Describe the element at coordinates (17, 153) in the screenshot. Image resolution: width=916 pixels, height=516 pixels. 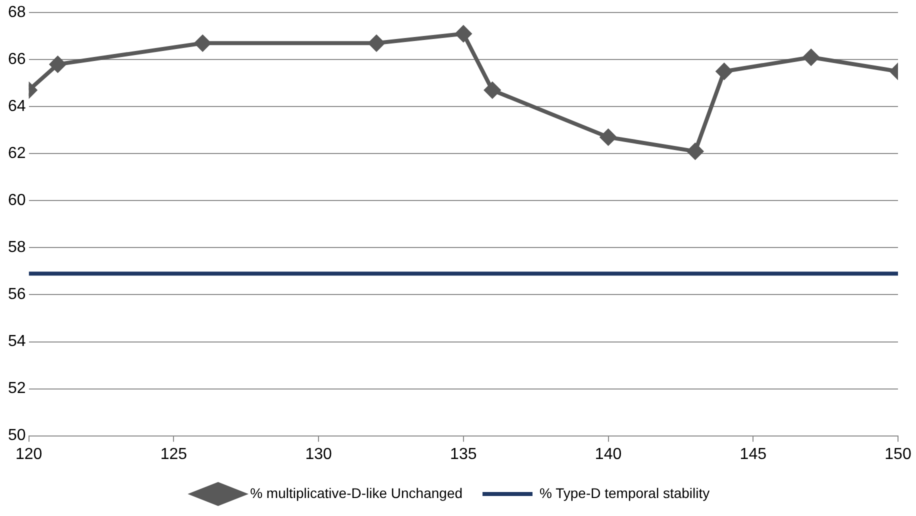
I see `y-tick-label: 62` at that location.